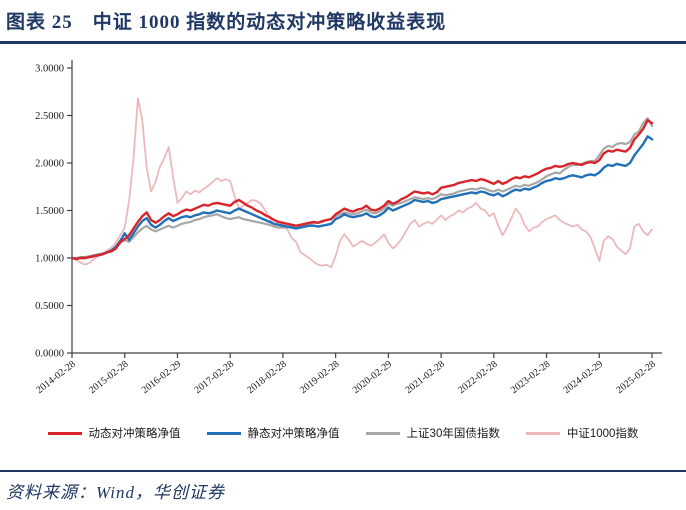 This screenshot has width=686, height=510. I want to click on legend-line-sample-dynamic, so click(64, 433).